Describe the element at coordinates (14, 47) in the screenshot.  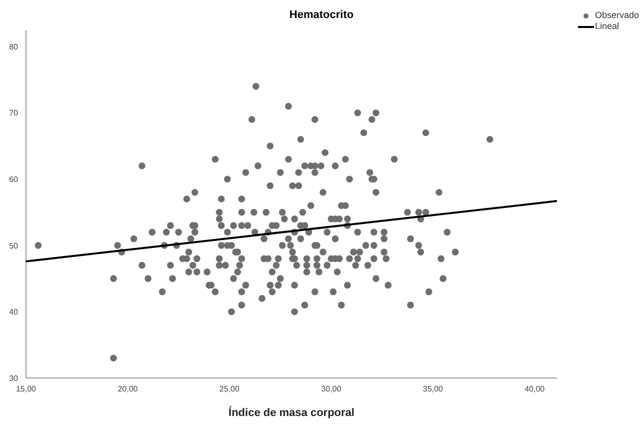
I see `y-tick-label: 80` at that location.